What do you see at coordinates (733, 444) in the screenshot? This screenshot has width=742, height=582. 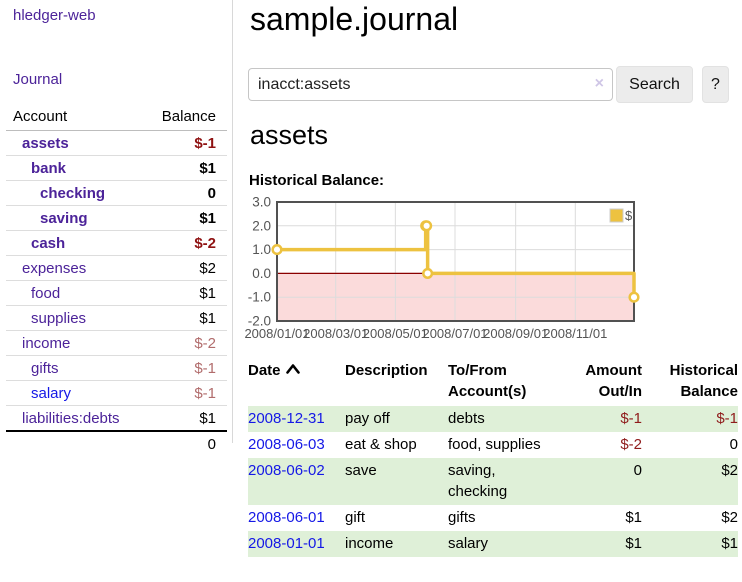 I see `transaction-historical-balance: 0` at bounding box center [733, 444].